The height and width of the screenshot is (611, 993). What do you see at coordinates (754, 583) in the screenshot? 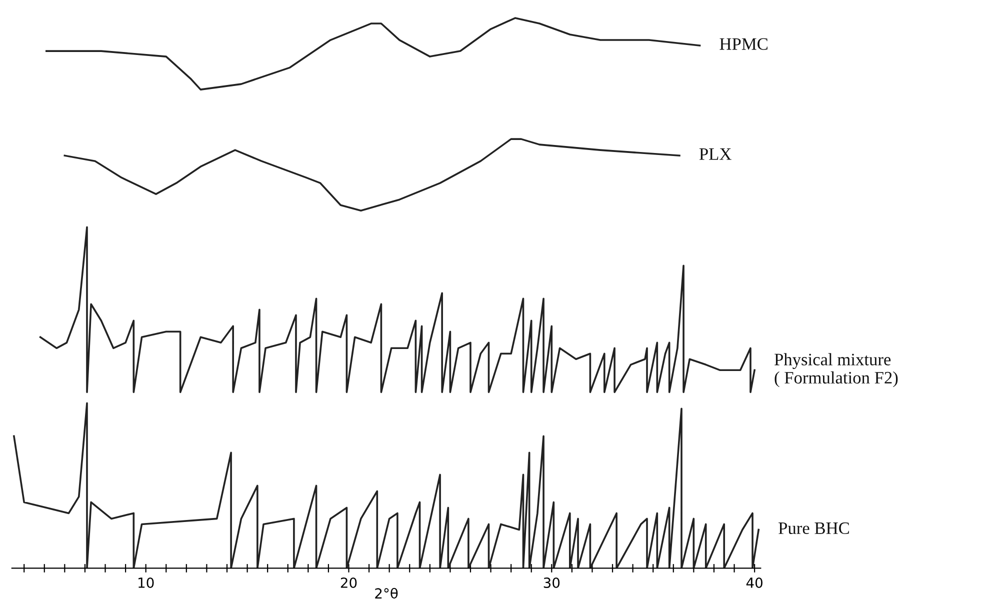
I see `x-tick-label: 40` at bounding box center [754, 583].